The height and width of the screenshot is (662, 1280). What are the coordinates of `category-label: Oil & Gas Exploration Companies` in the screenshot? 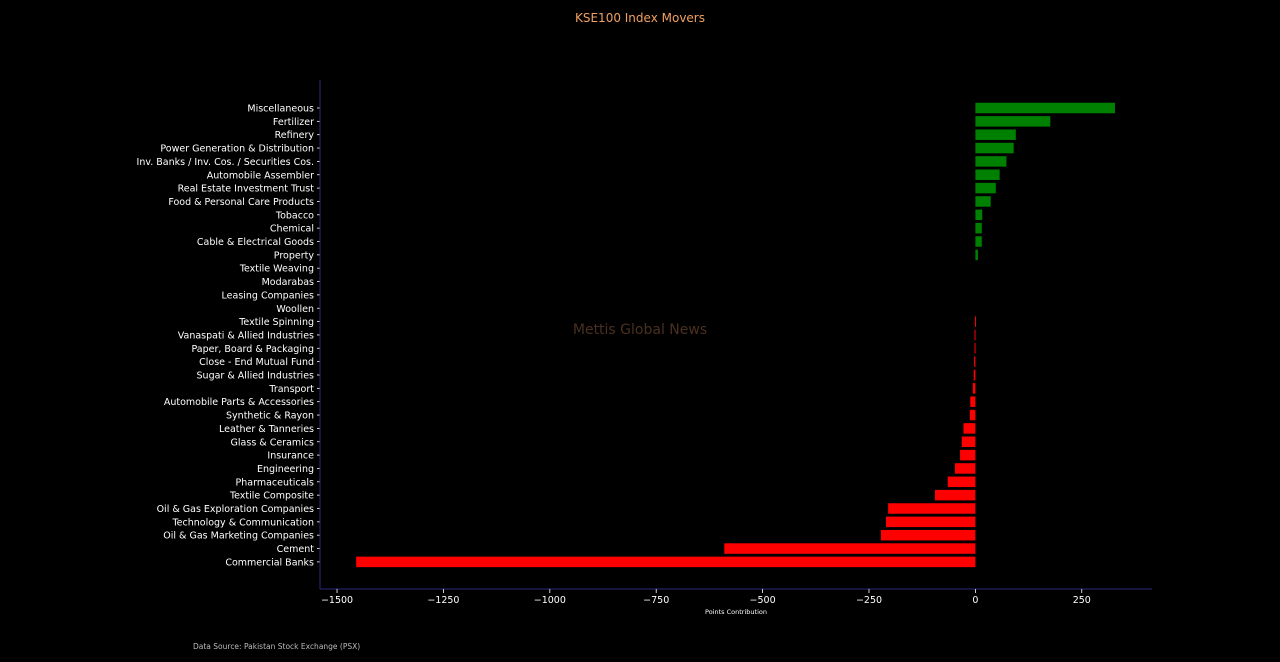 It's located at (235, 509).